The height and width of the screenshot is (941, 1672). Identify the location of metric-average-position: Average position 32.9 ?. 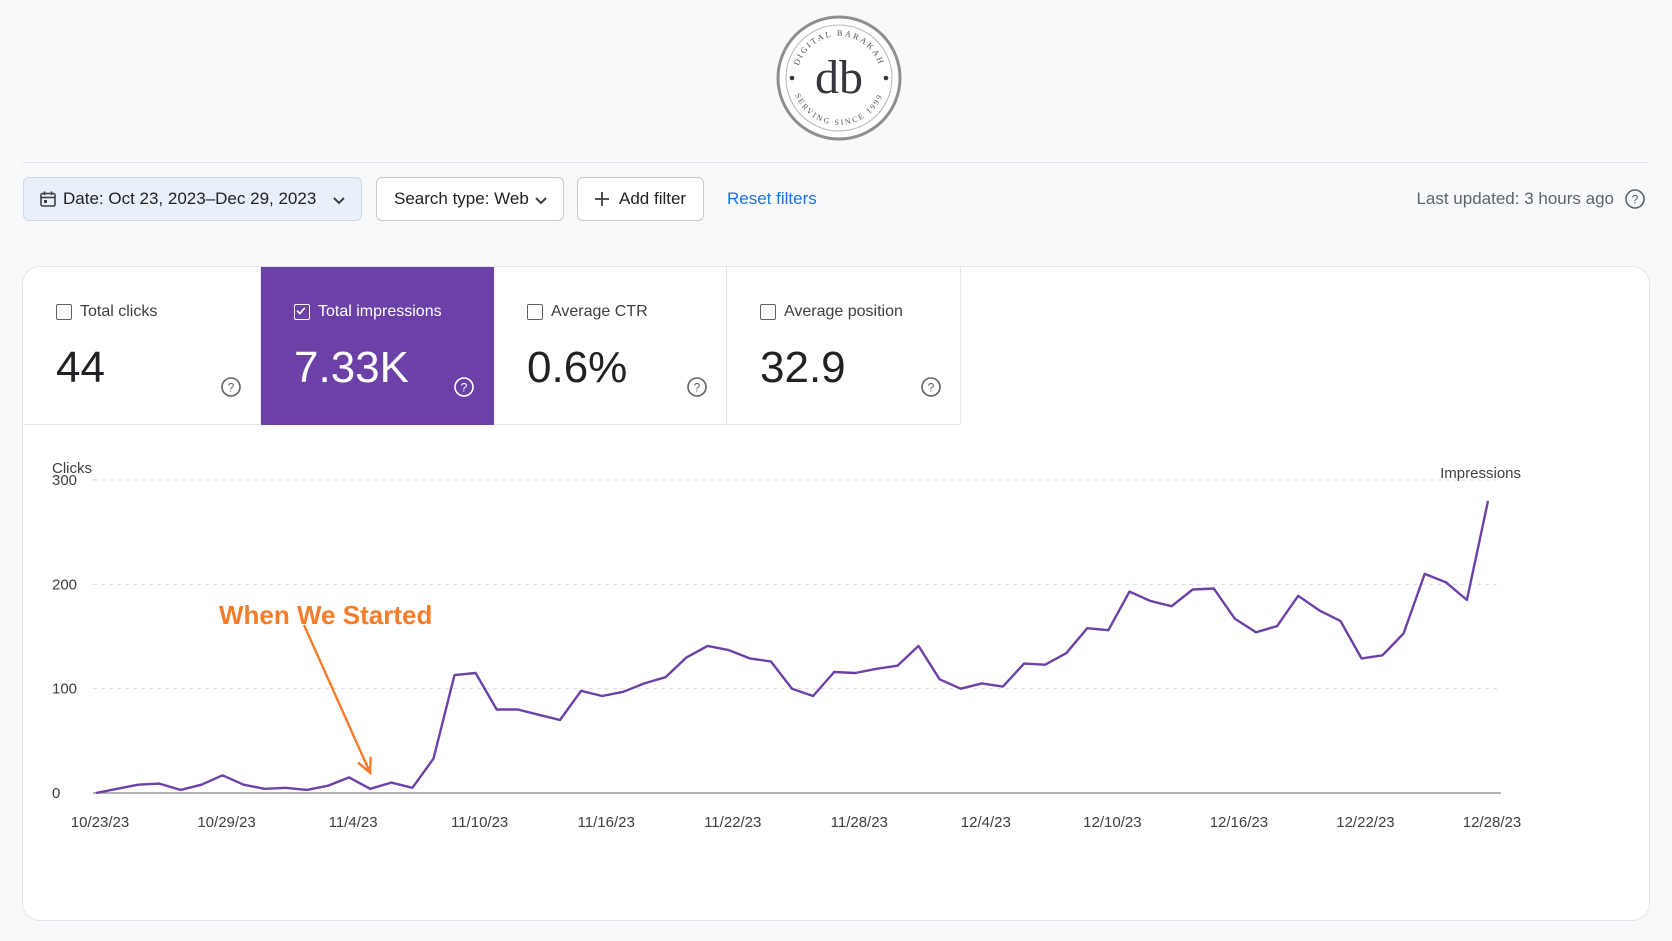
(844, 346).